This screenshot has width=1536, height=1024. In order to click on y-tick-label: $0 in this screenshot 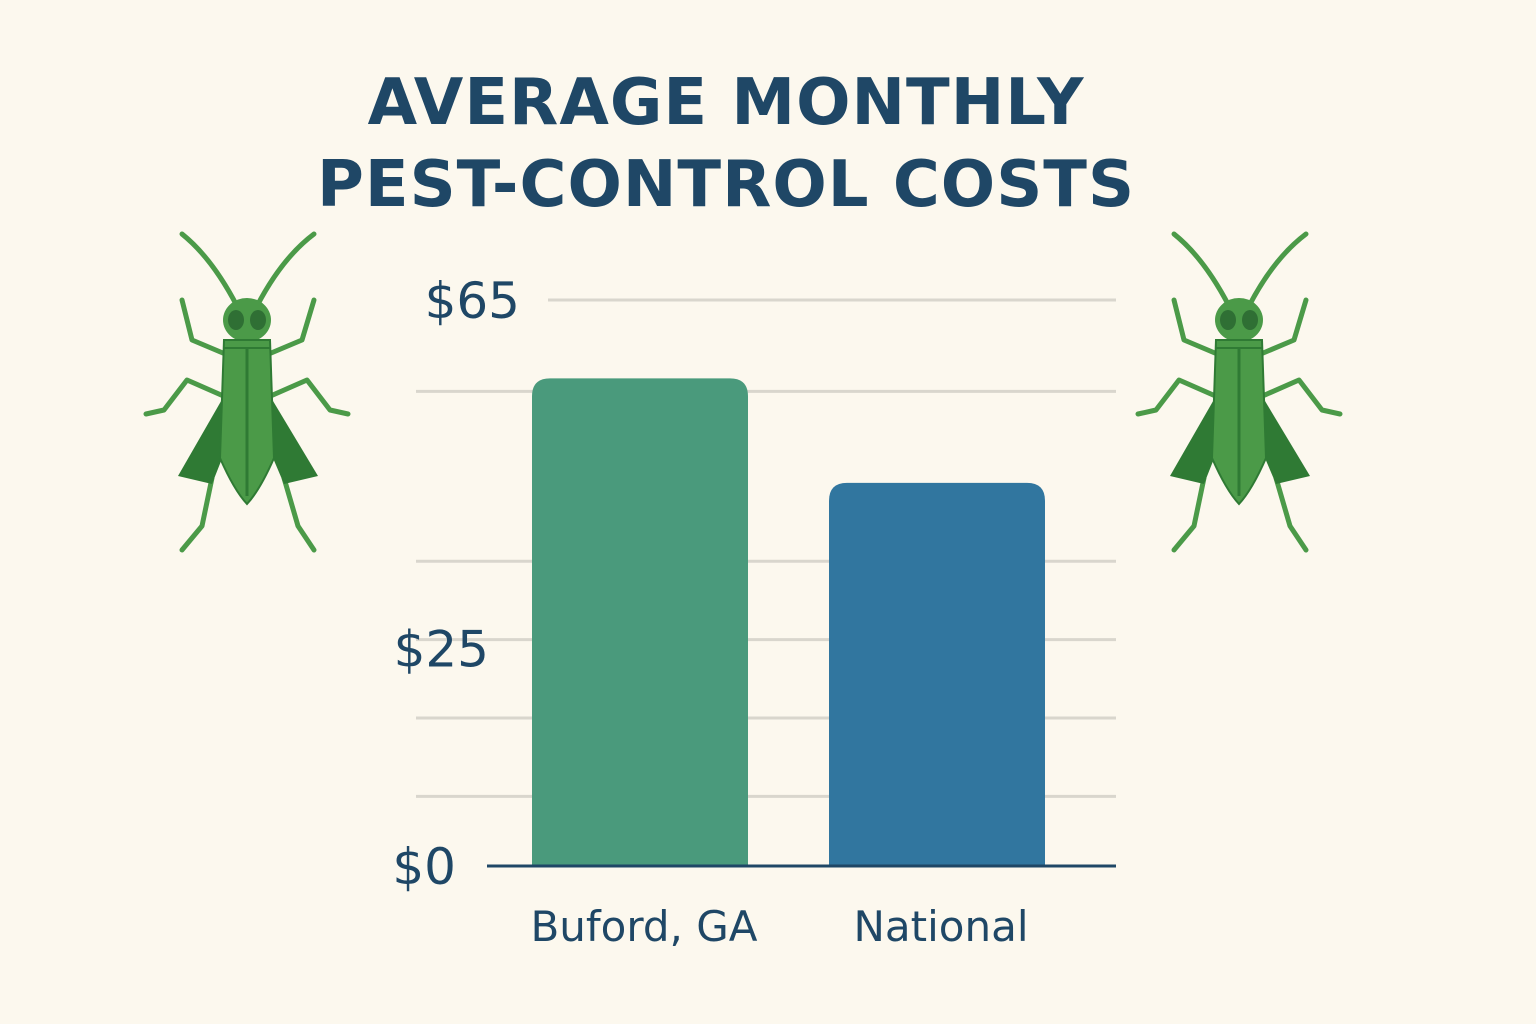, I will do `click(424, 867)`.